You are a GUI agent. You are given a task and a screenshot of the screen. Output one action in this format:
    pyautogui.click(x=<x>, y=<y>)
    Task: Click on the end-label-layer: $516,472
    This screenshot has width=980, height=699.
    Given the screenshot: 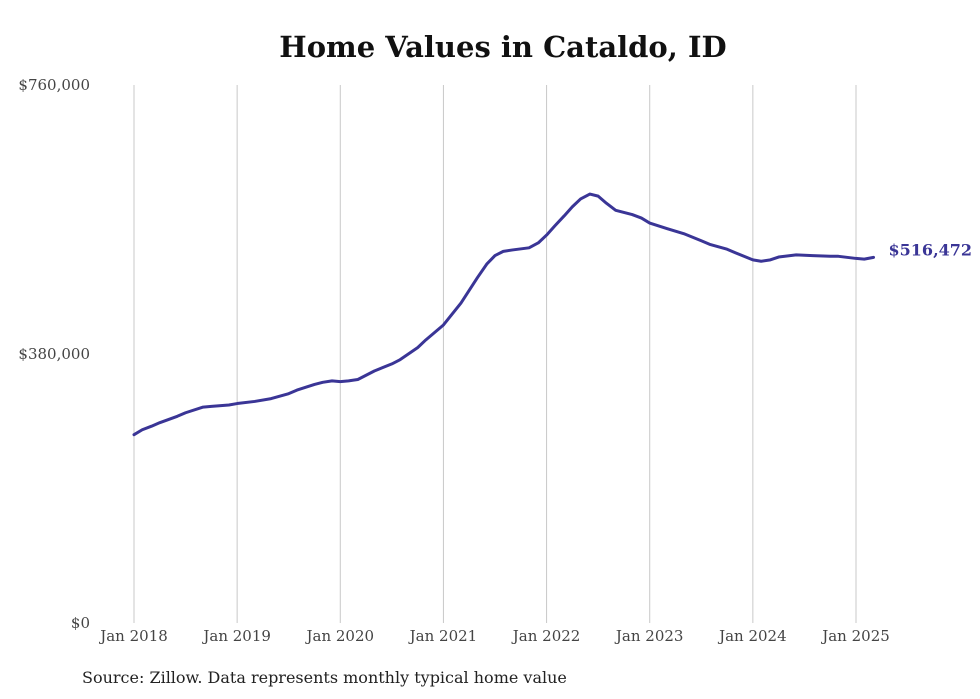 What is the action you would take?
    pyautogui.click(x=931, y=249)
    